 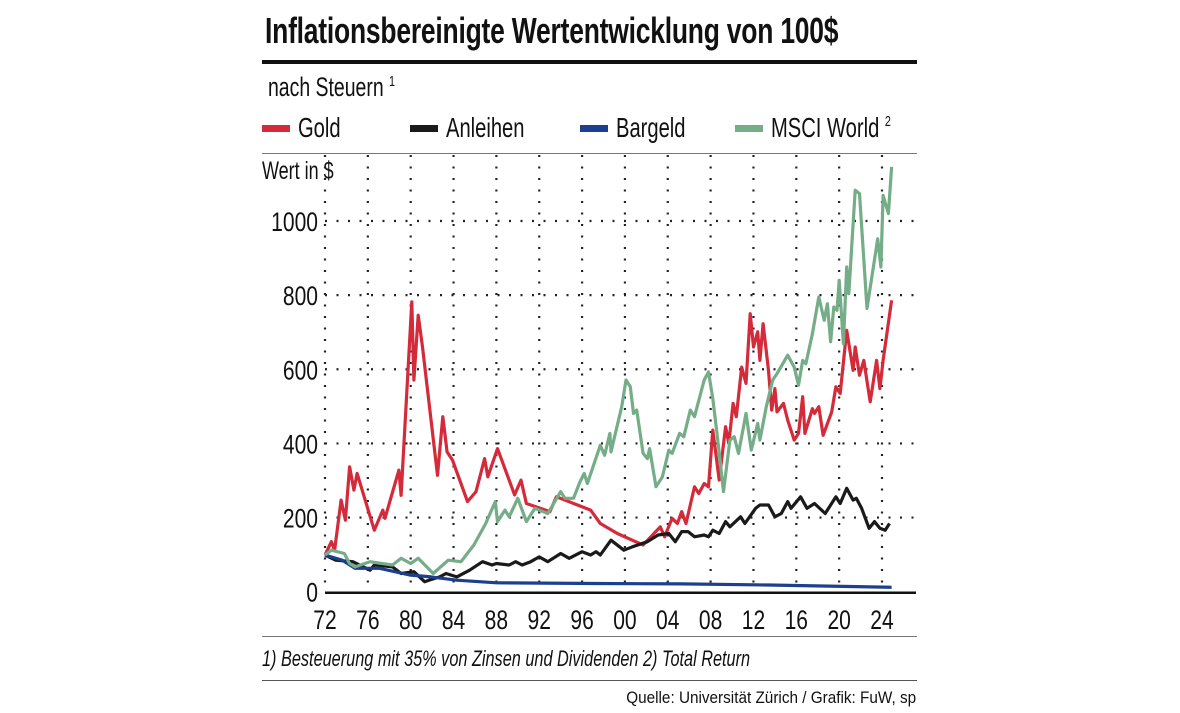 What do you see at coordinates (496, 621) in the screenshot?
I see `x-tick-label: 88` at bounding box center [496, 621].